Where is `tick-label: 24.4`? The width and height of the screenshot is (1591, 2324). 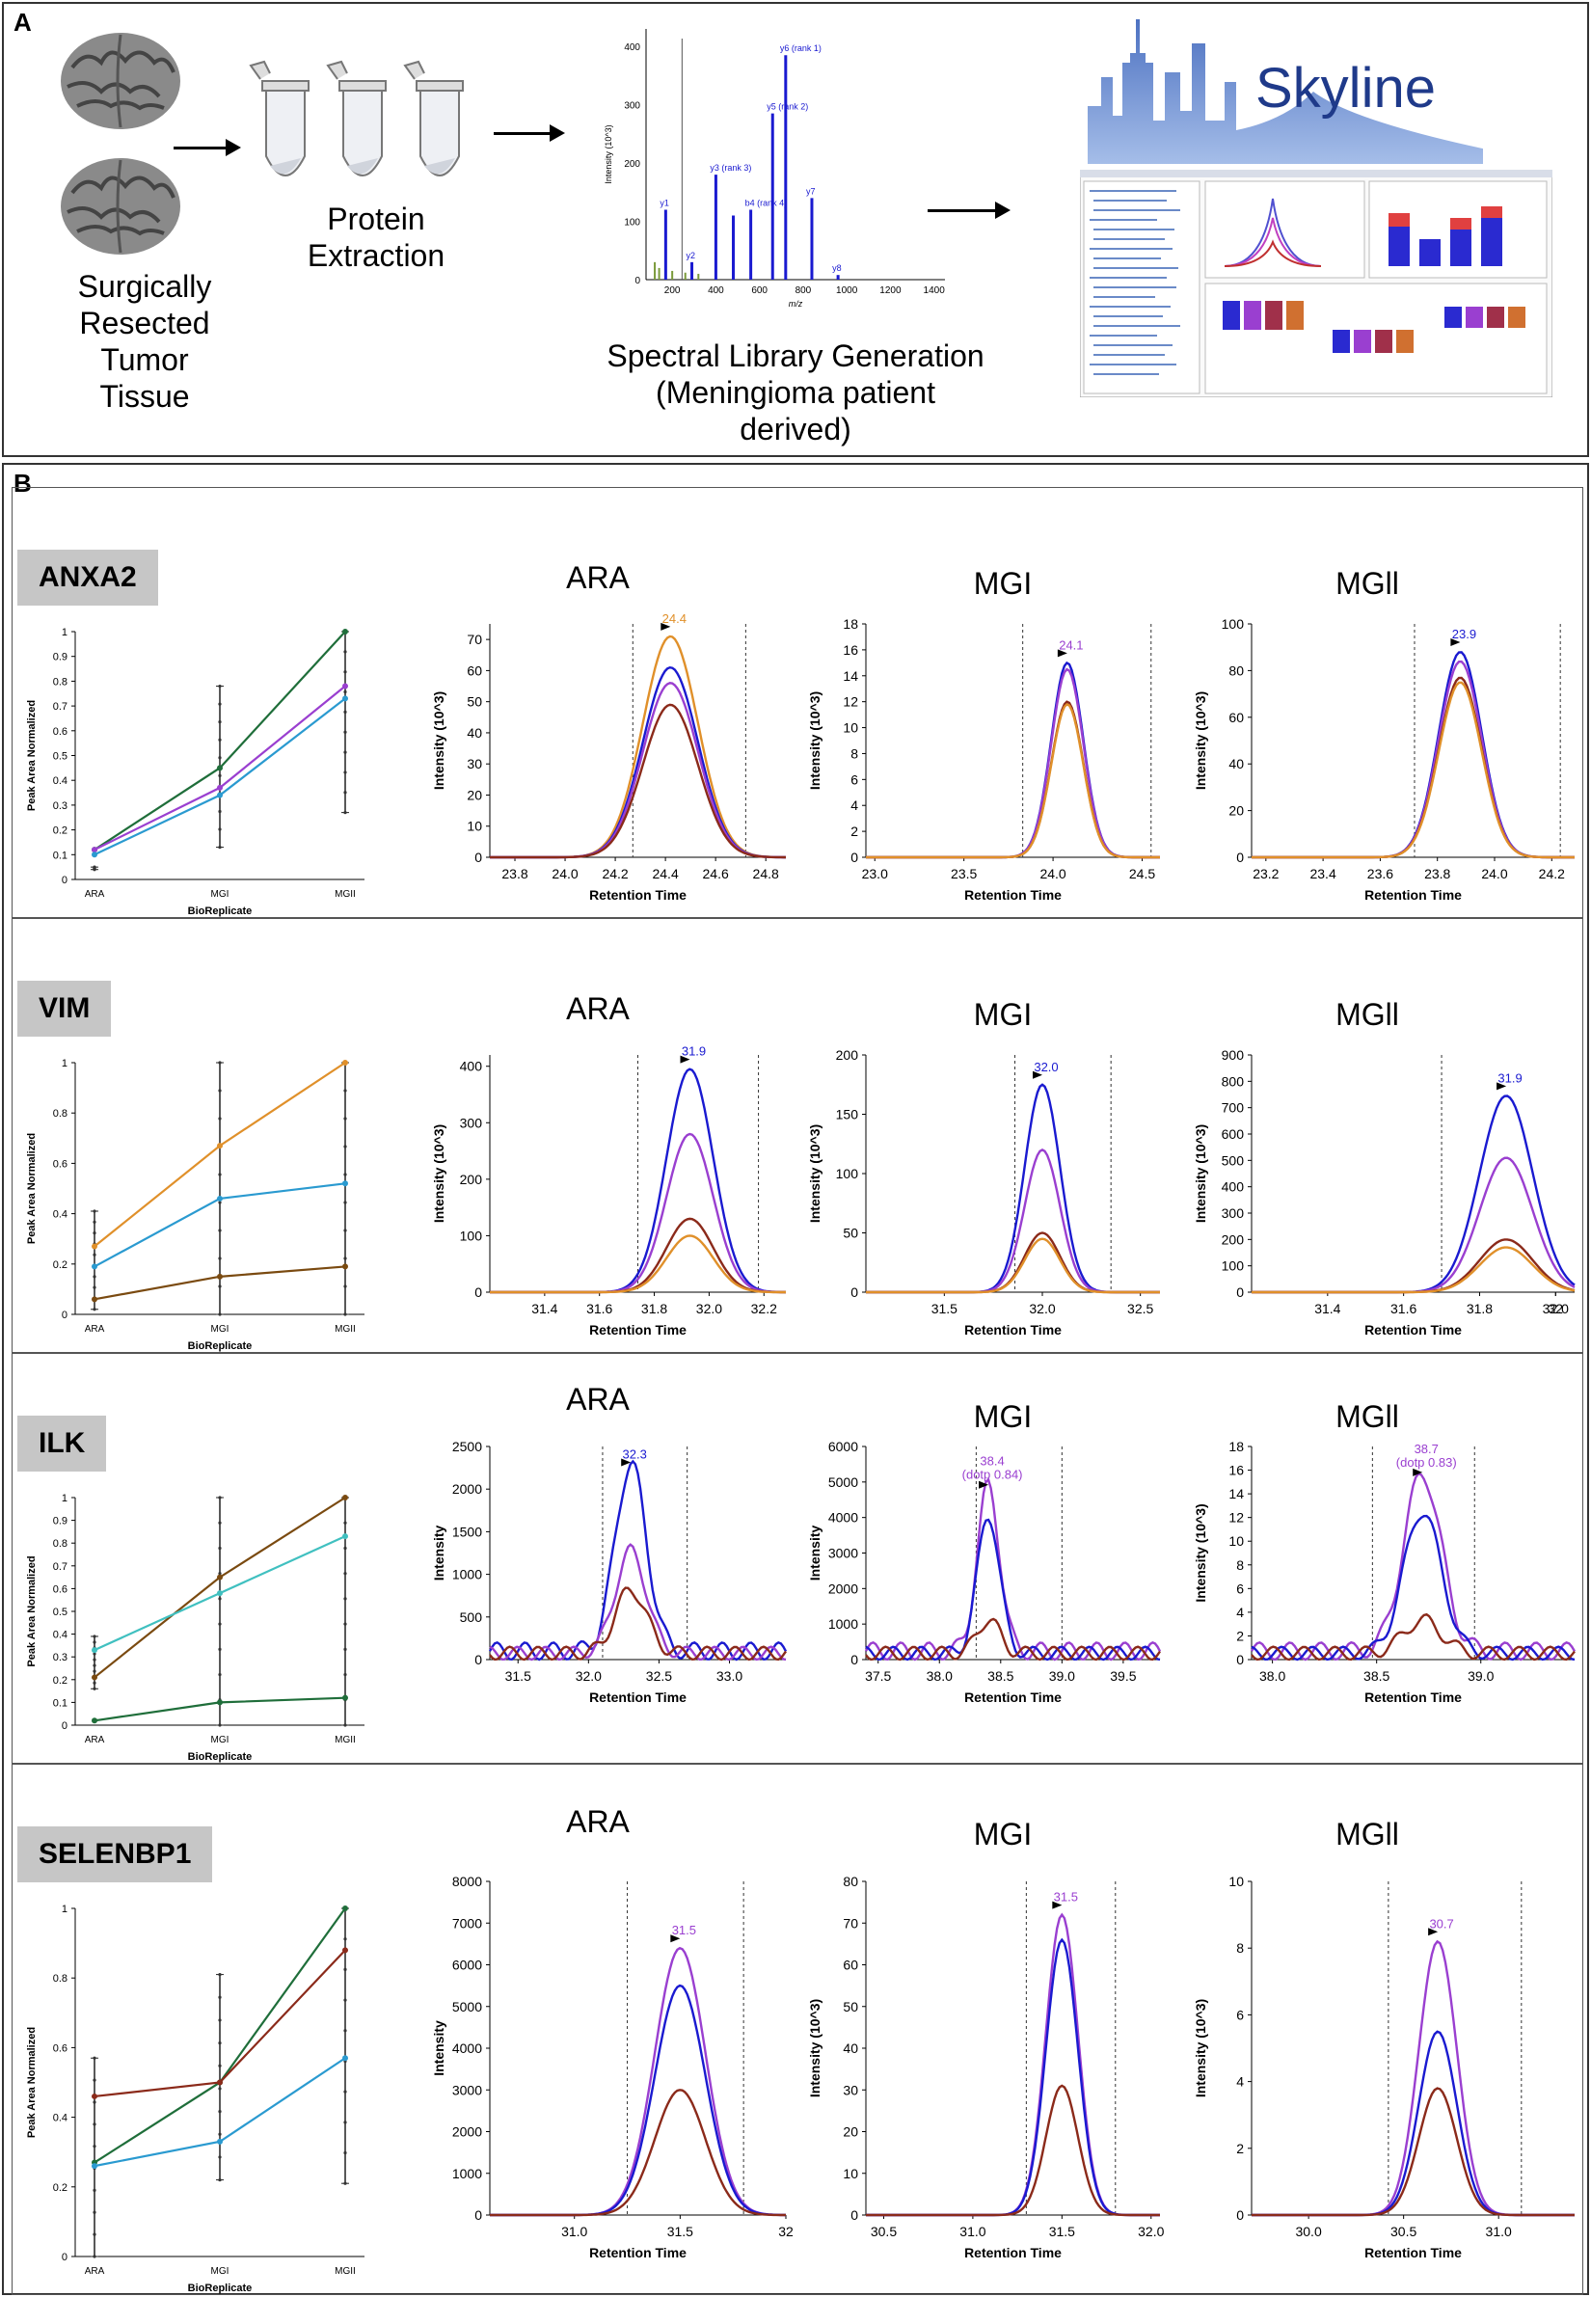 tick-label: 24.4 is located at coordinates (665, 873).